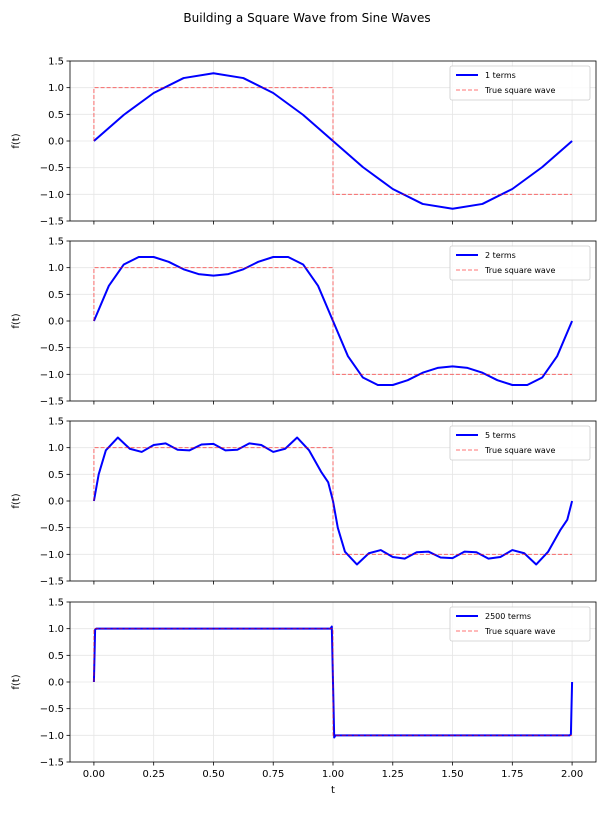 This screenshot has width=605, height=814. I want to click on legend-label: 2 terms, so click(500, 255).